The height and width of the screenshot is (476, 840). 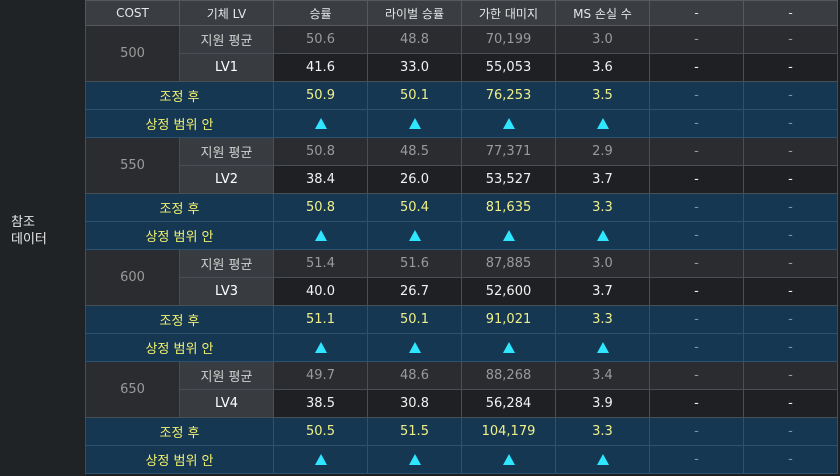 What do you see at coordinates (696, 13) in the screenshot?
I see `header-empty-1: -` at bounding box center [696, 13].